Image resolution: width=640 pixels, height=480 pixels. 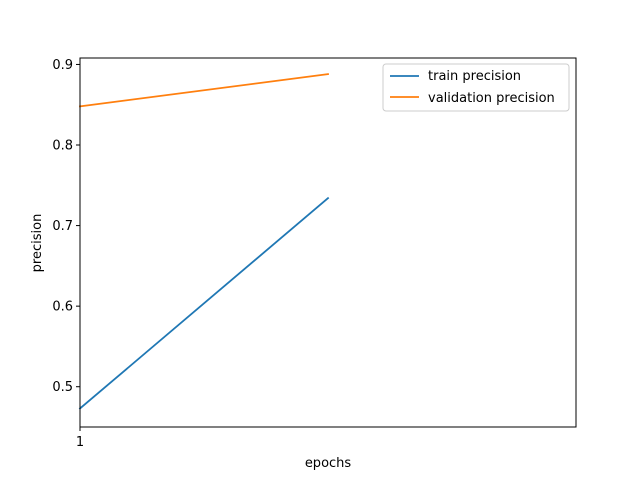 What do you see at coordinates (62, 307) in the screenshot?
I see `y-tick-label: 0.6` at bounding box center [62, 307].